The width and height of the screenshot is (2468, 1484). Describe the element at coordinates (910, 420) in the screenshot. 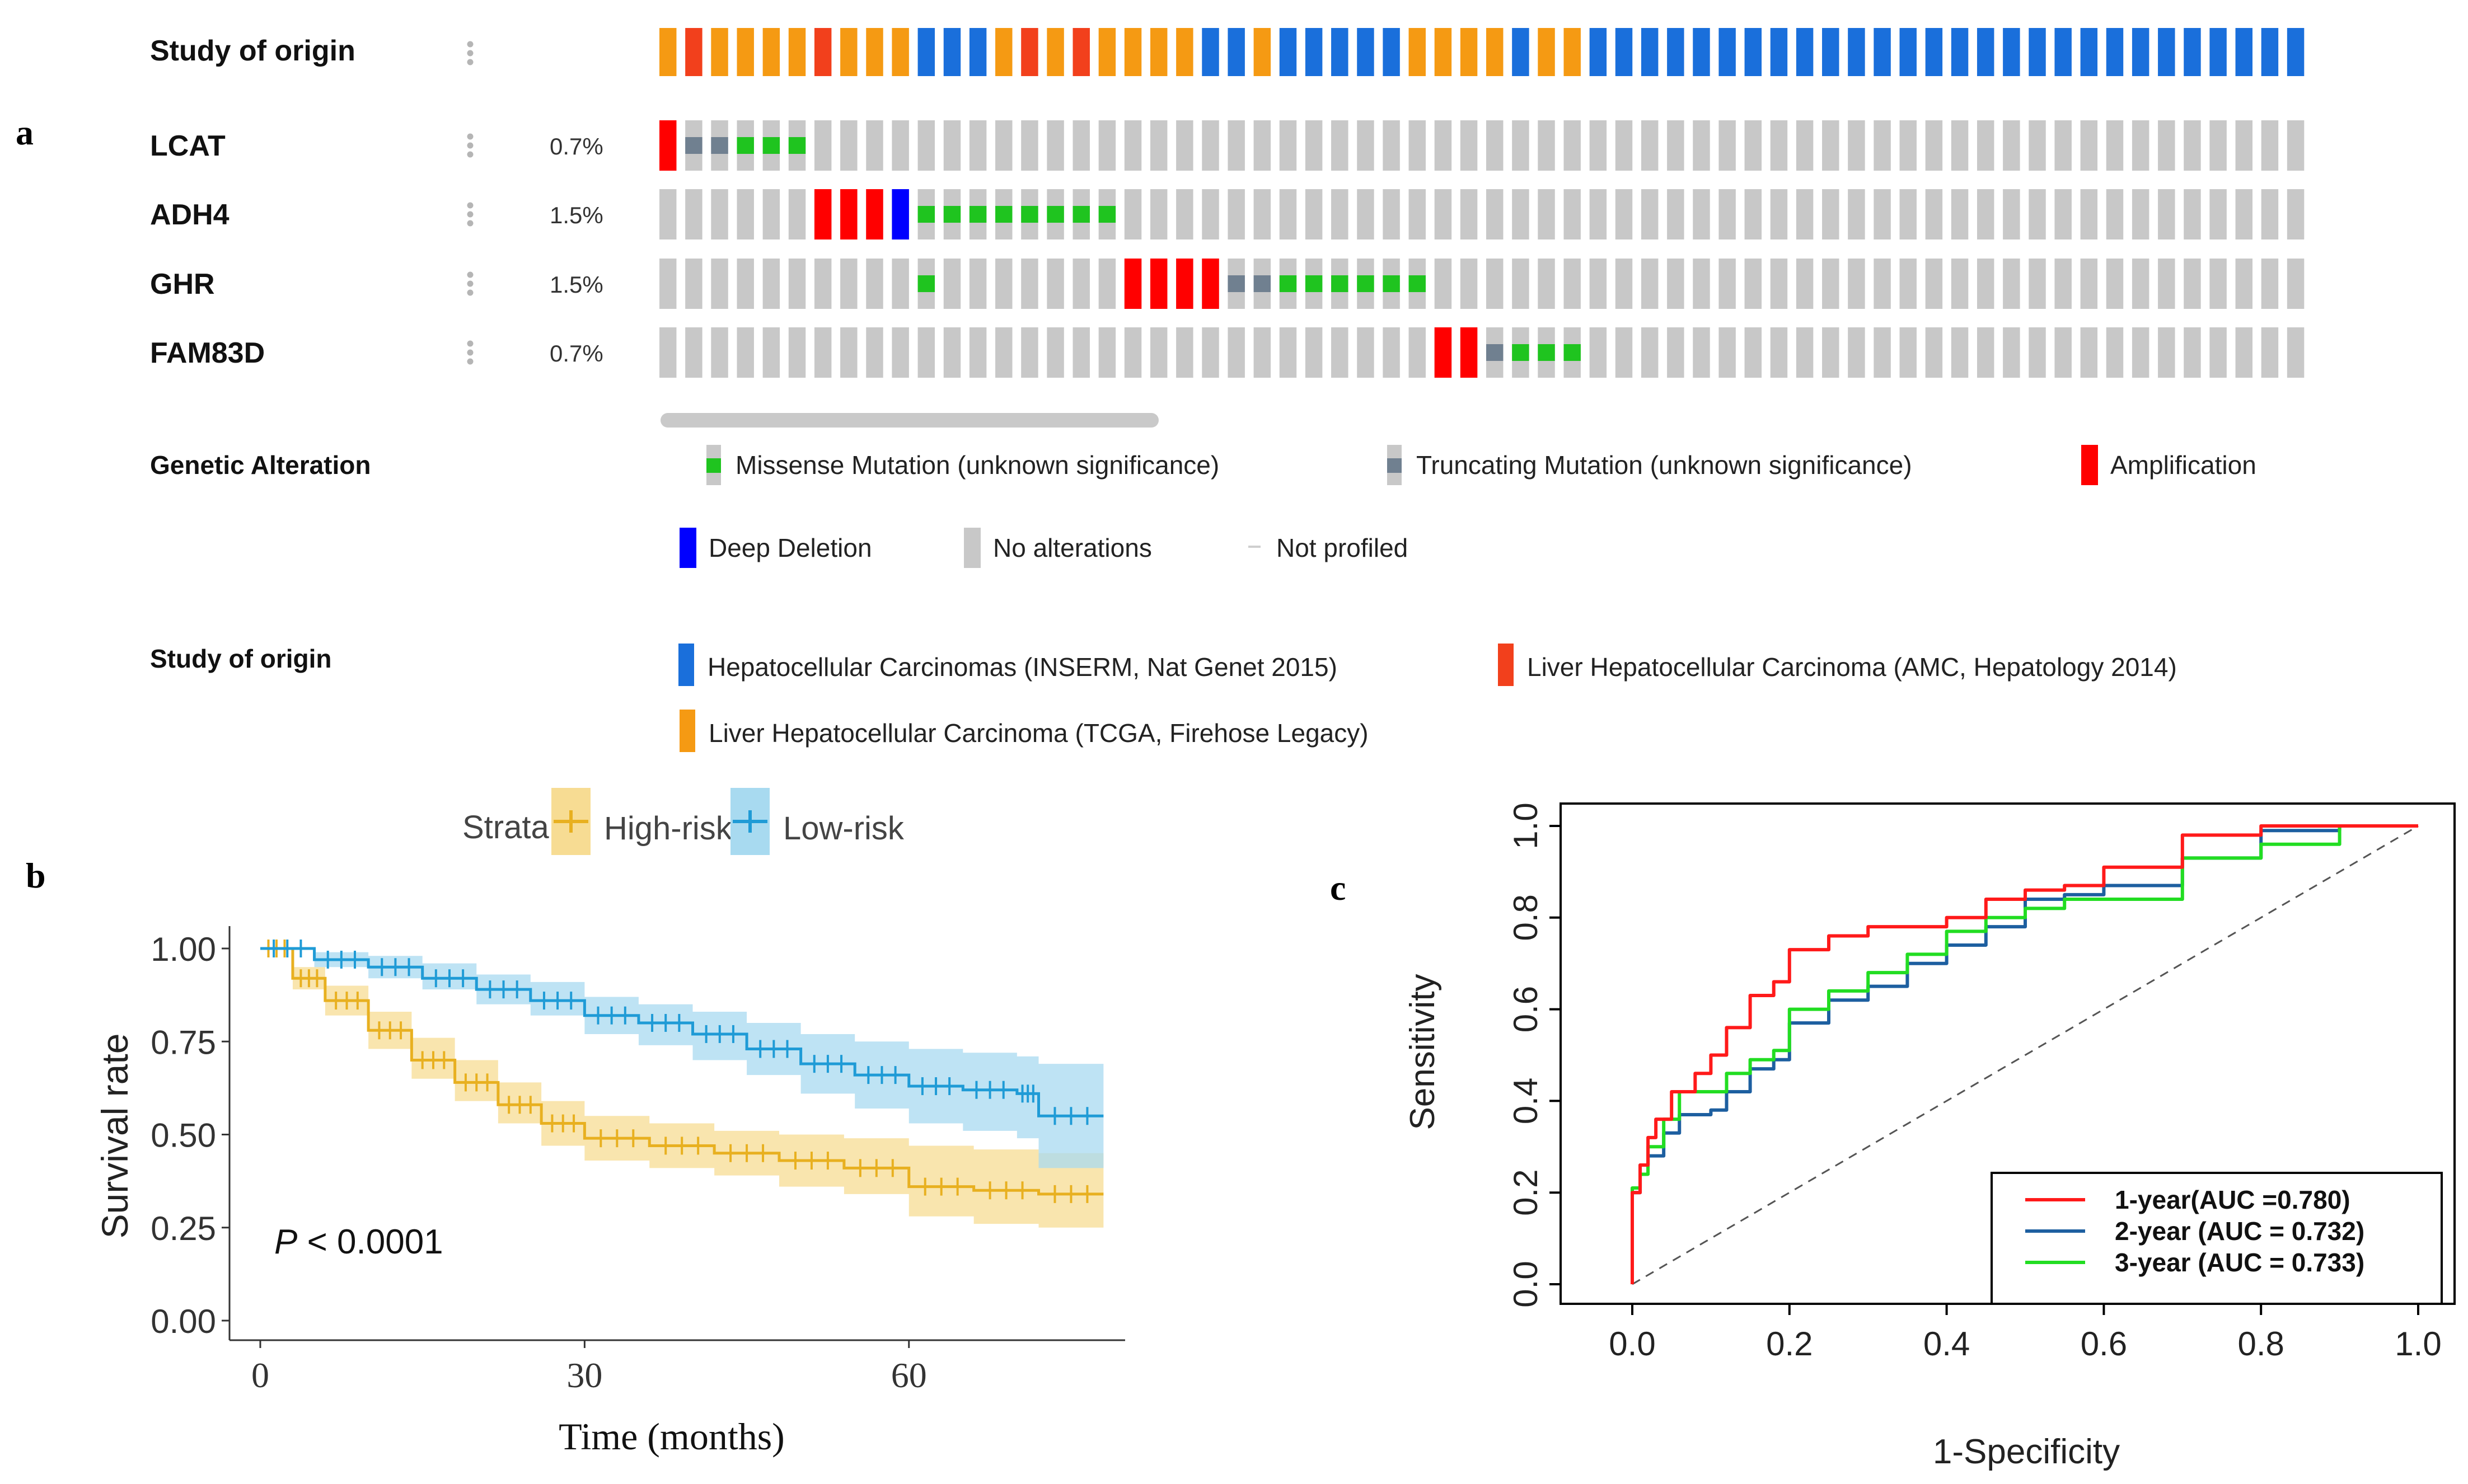

I see `horizontal-scrollbar` at that location.